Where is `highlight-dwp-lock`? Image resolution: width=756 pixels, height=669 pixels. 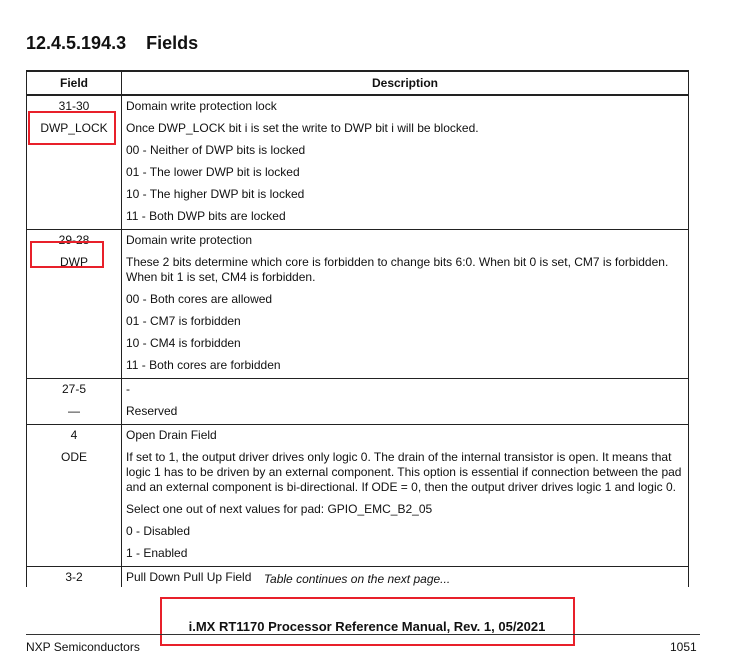
highlight-dwp-lock is located at coordinates (72, 128).